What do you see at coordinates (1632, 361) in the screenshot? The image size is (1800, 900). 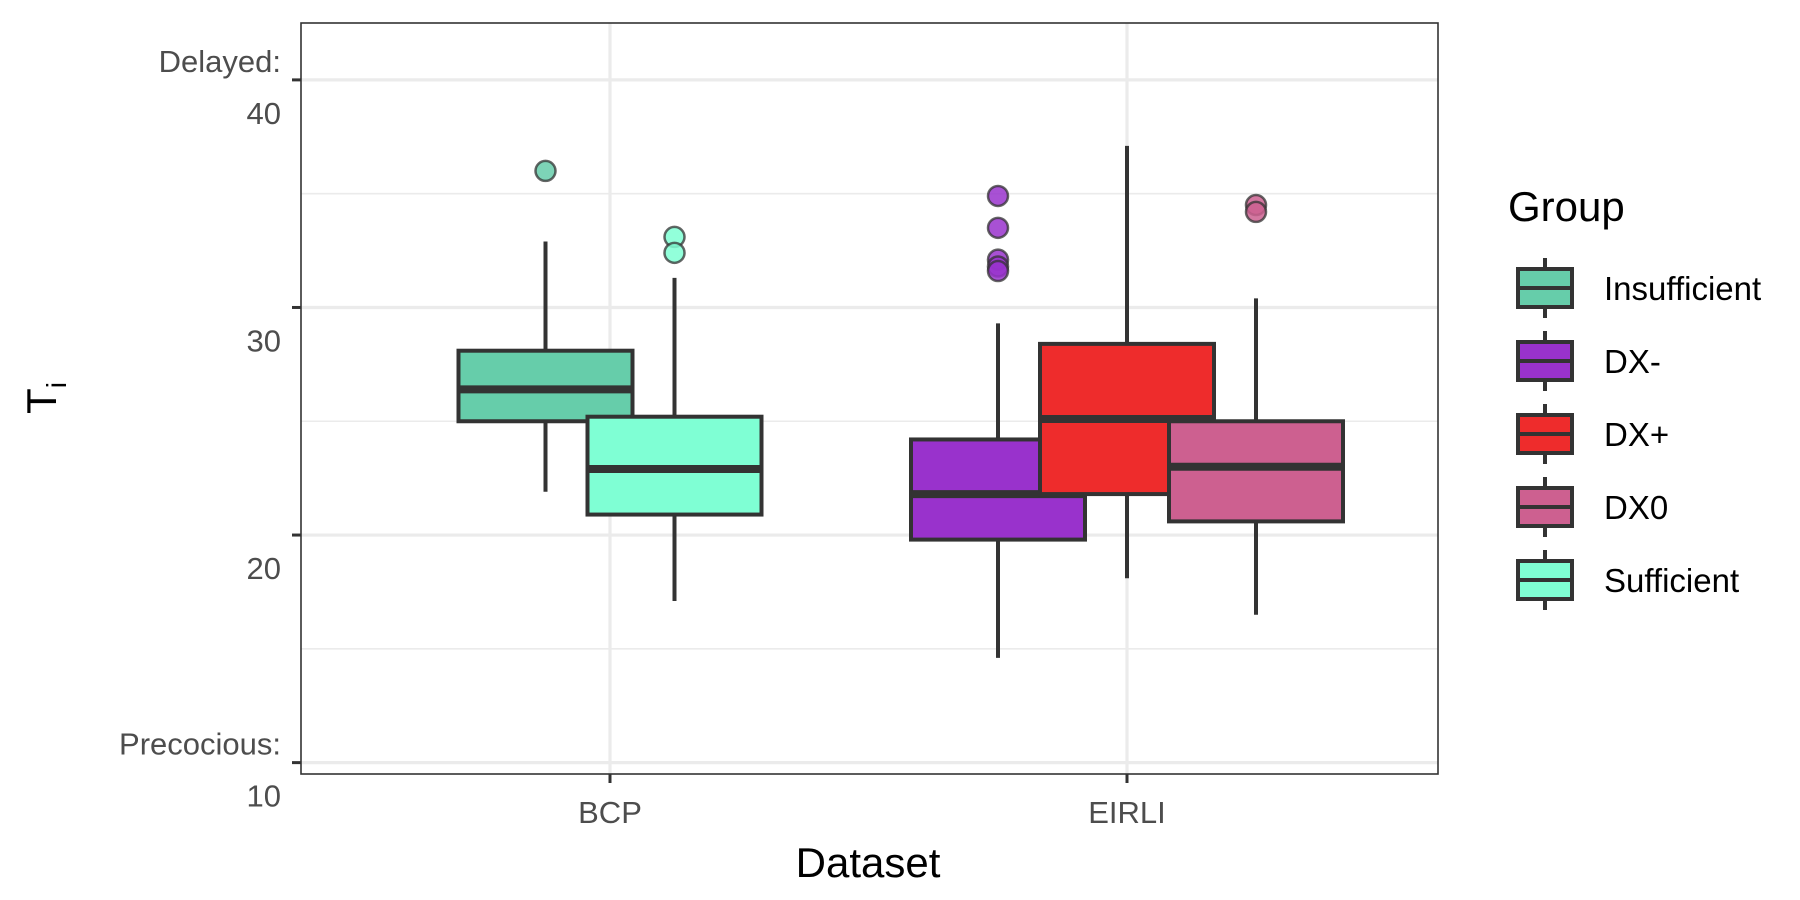 I see `legend-item-label: DX-` at bounding box center [1632, 361].